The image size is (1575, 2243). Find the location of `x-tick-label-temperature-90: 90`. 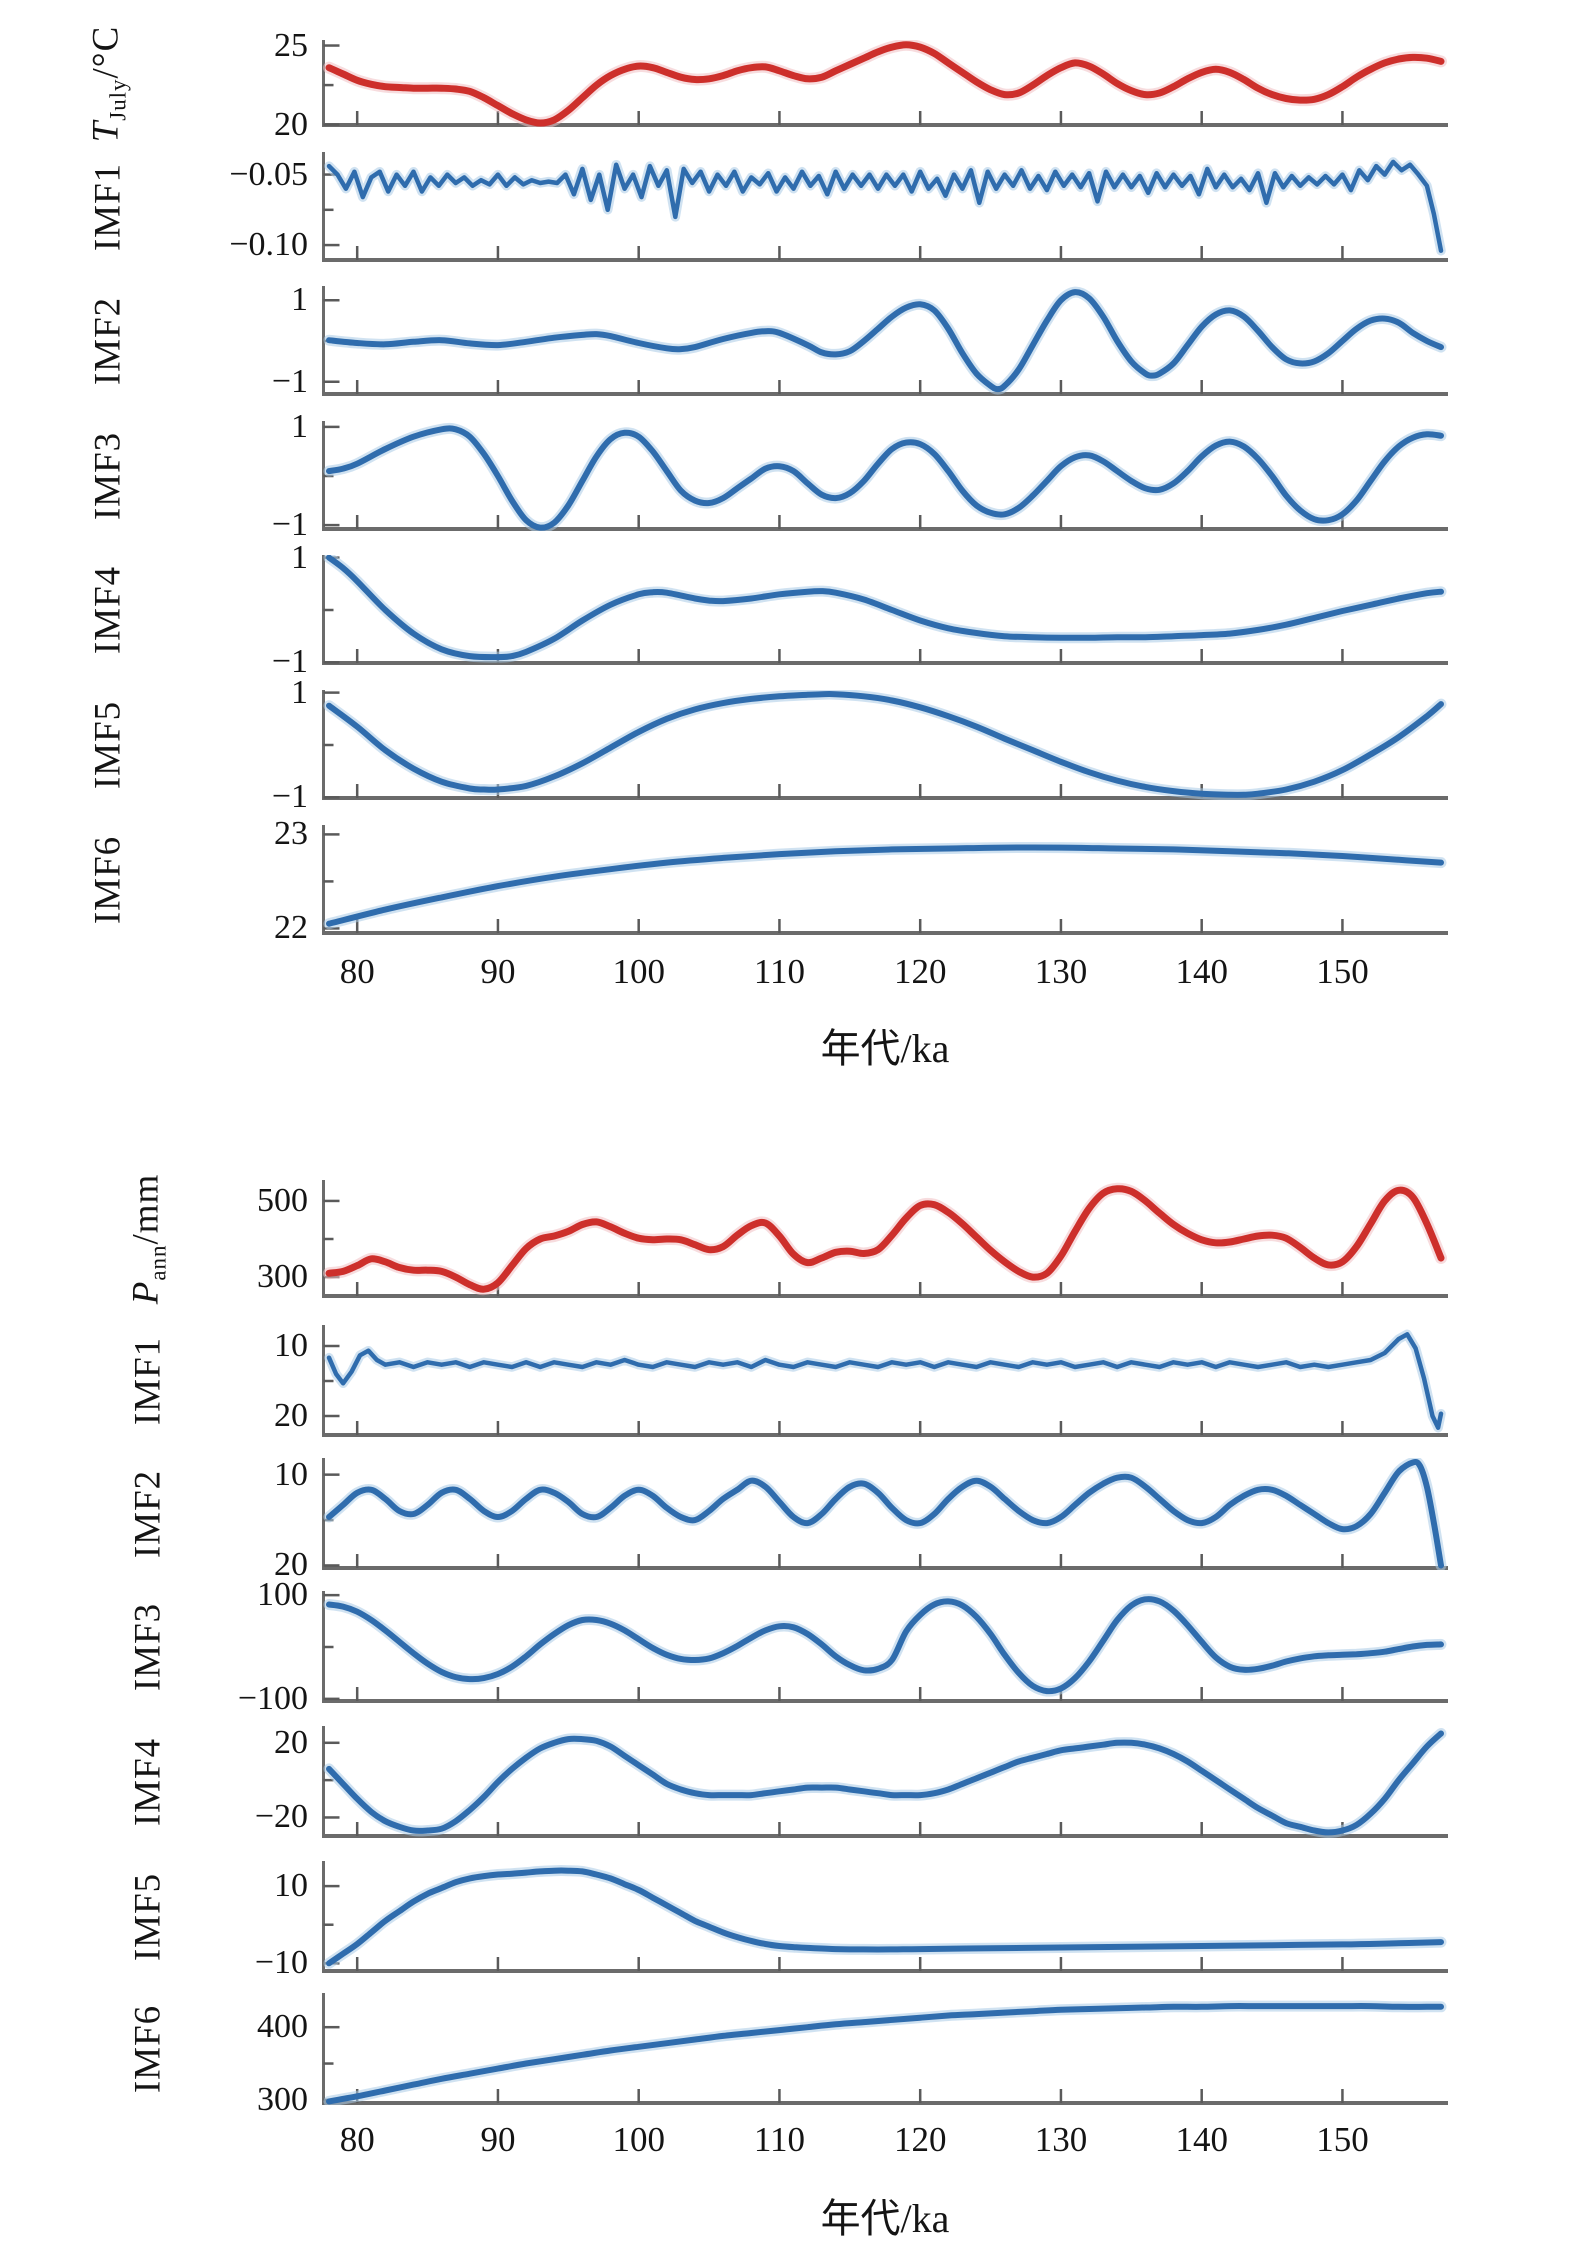

x-tick-label-temperature-90: 90 is located at coordinates (498, 971).